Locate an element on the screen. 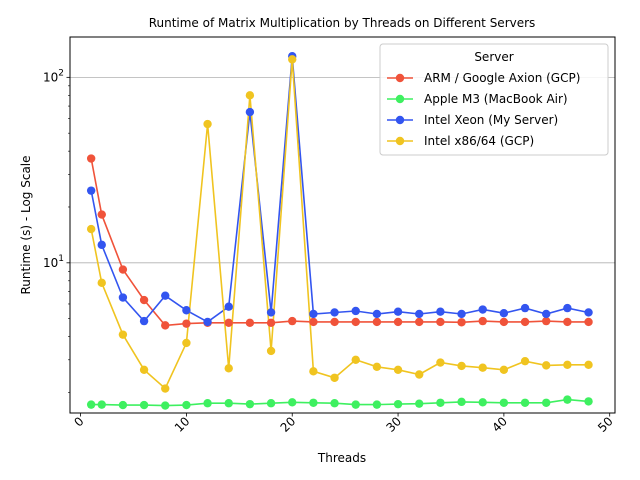  x-tick-label: 50 is located at coordinates (605, 424).